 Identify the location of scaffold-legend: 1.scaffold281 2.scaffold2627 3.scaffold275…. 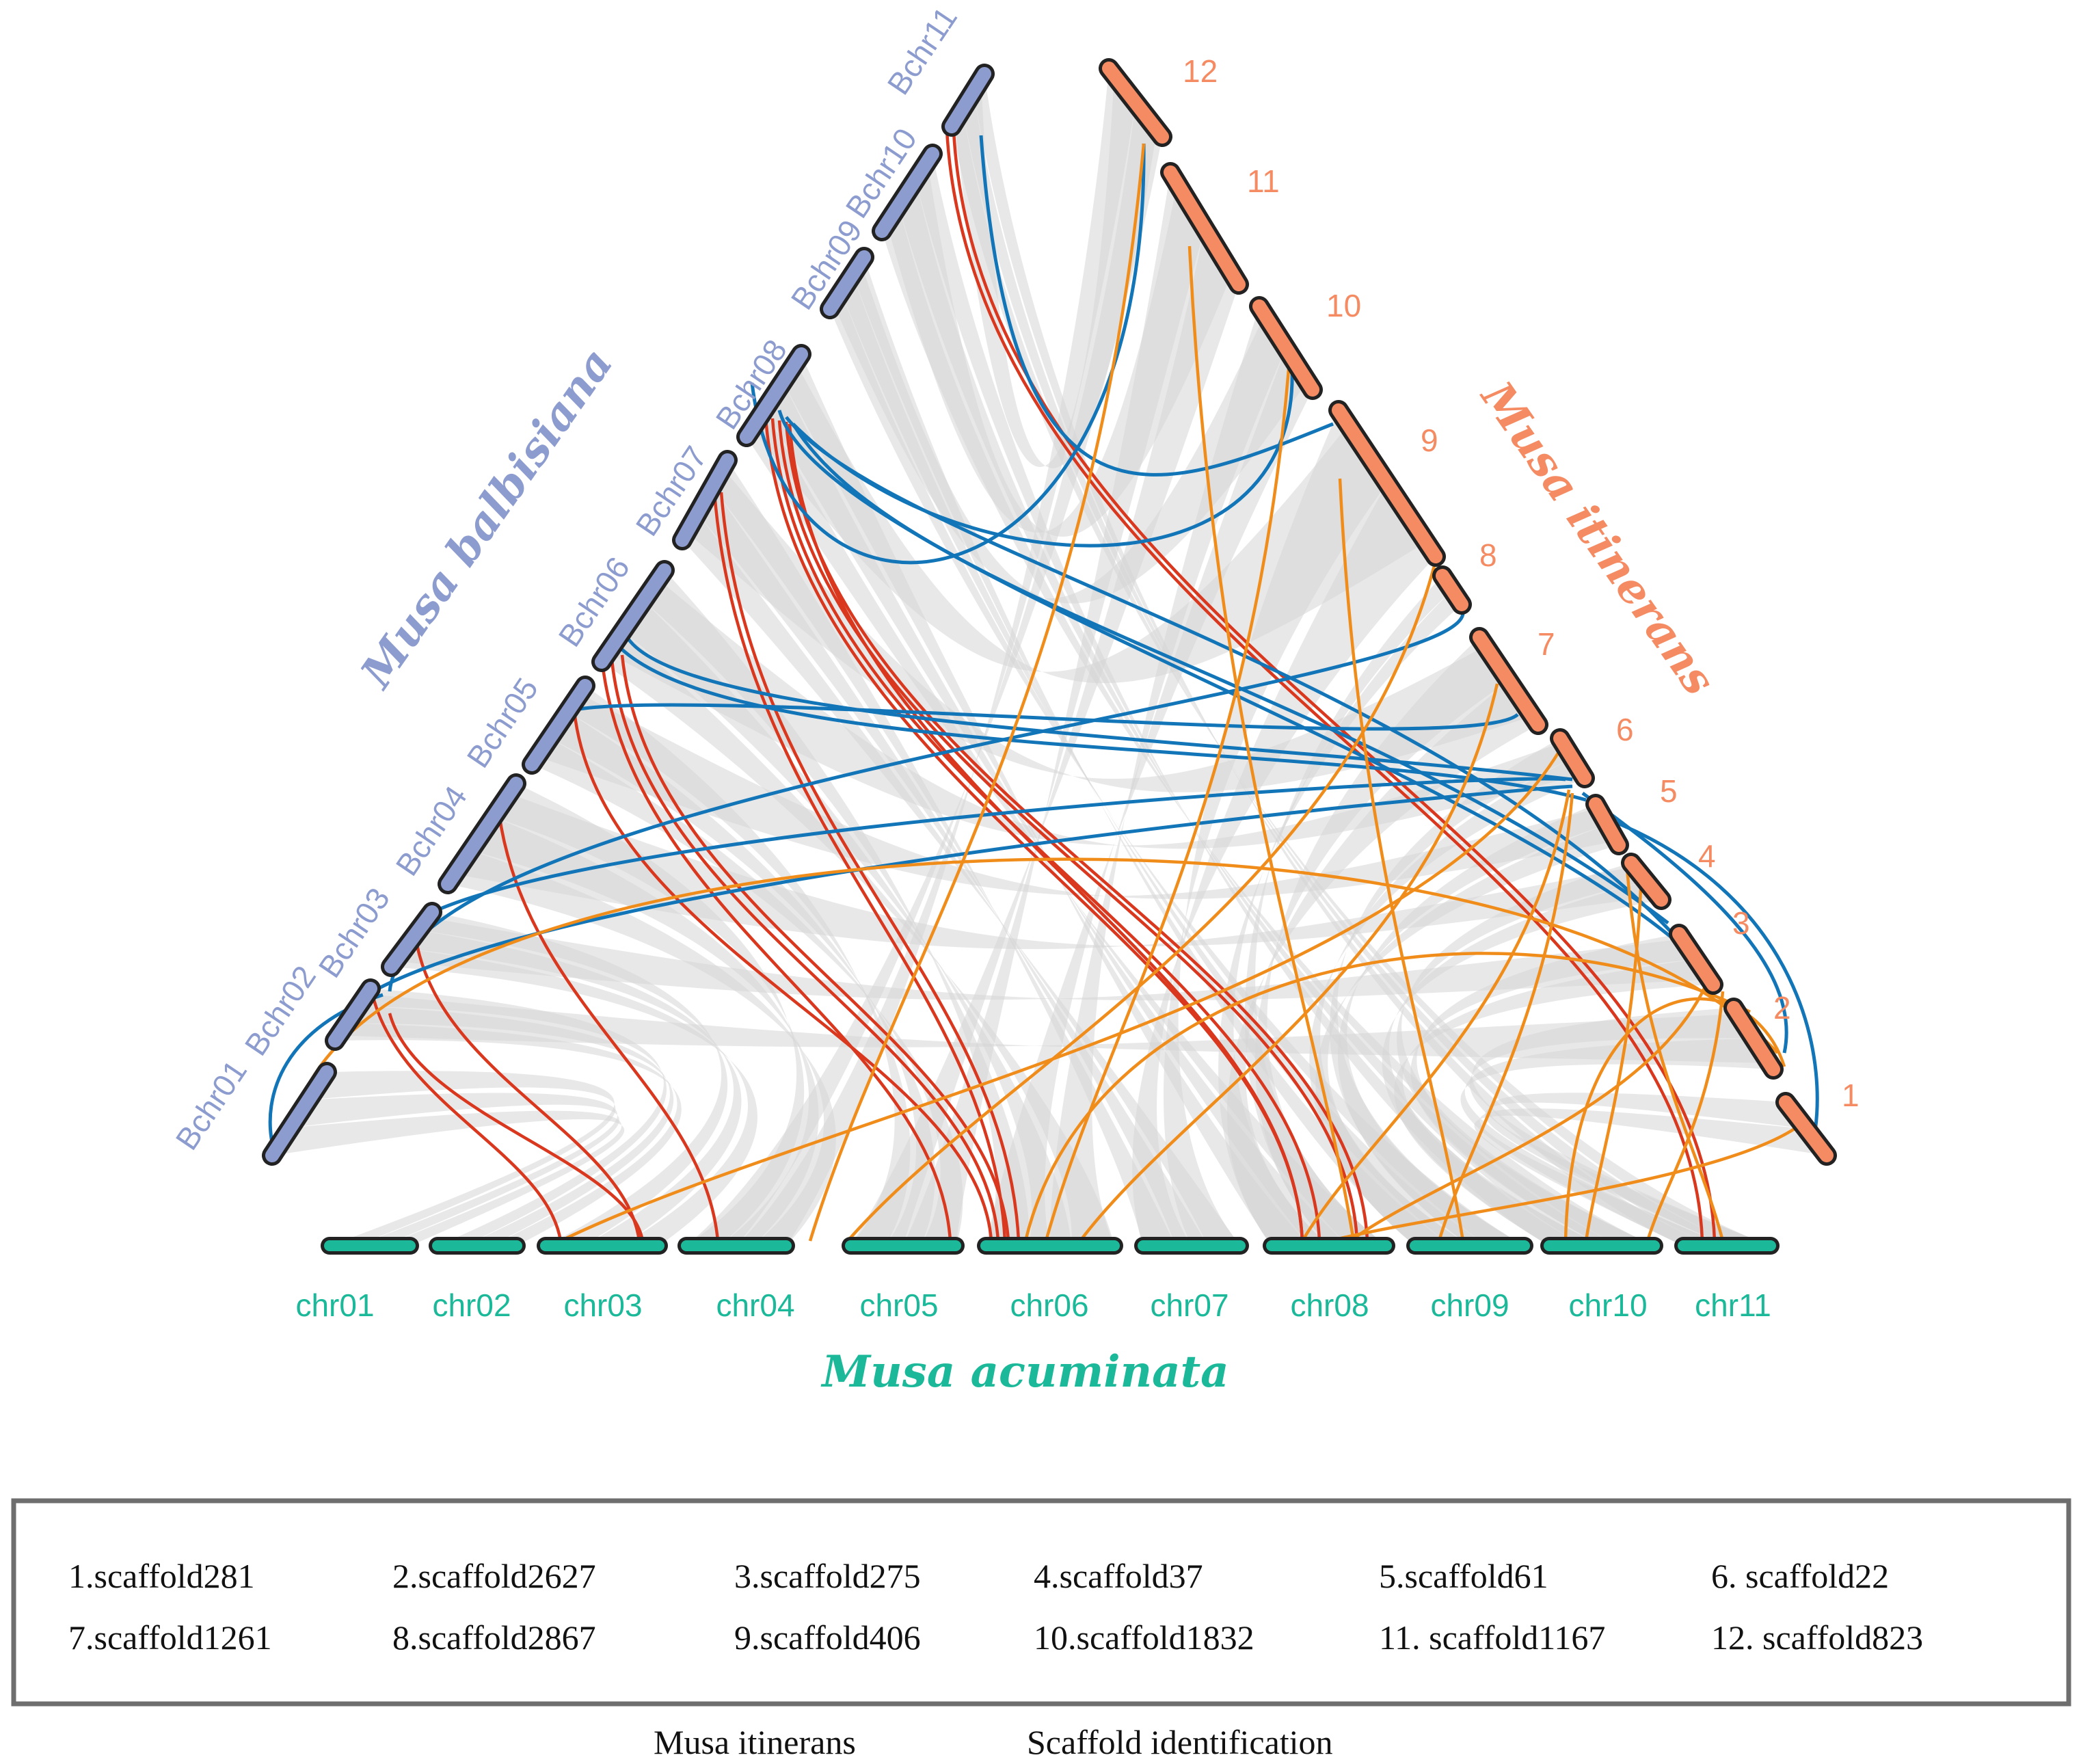
(996, 1607).